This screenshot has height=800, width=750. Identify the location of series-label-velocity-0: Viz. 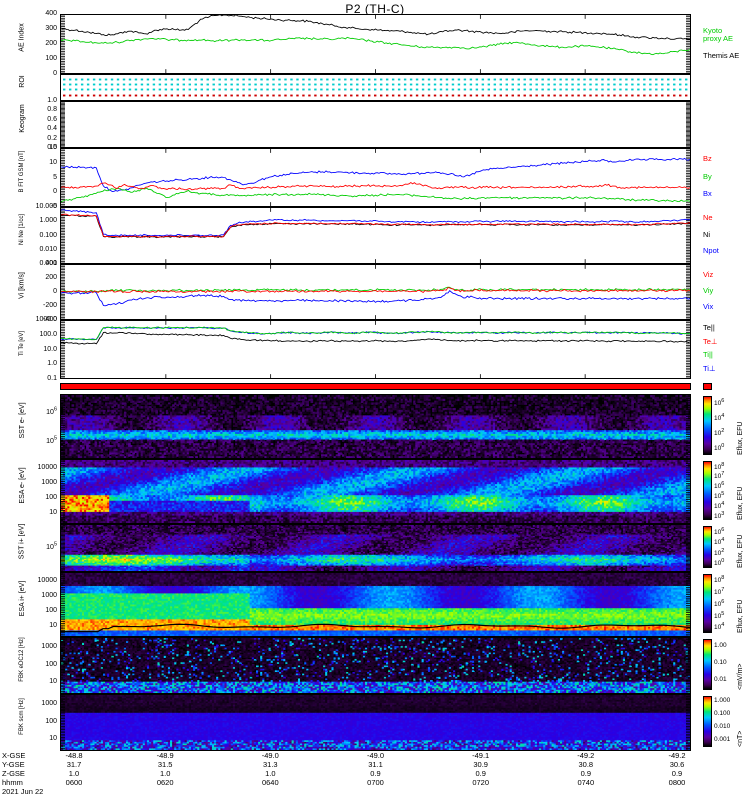
(708, 274).